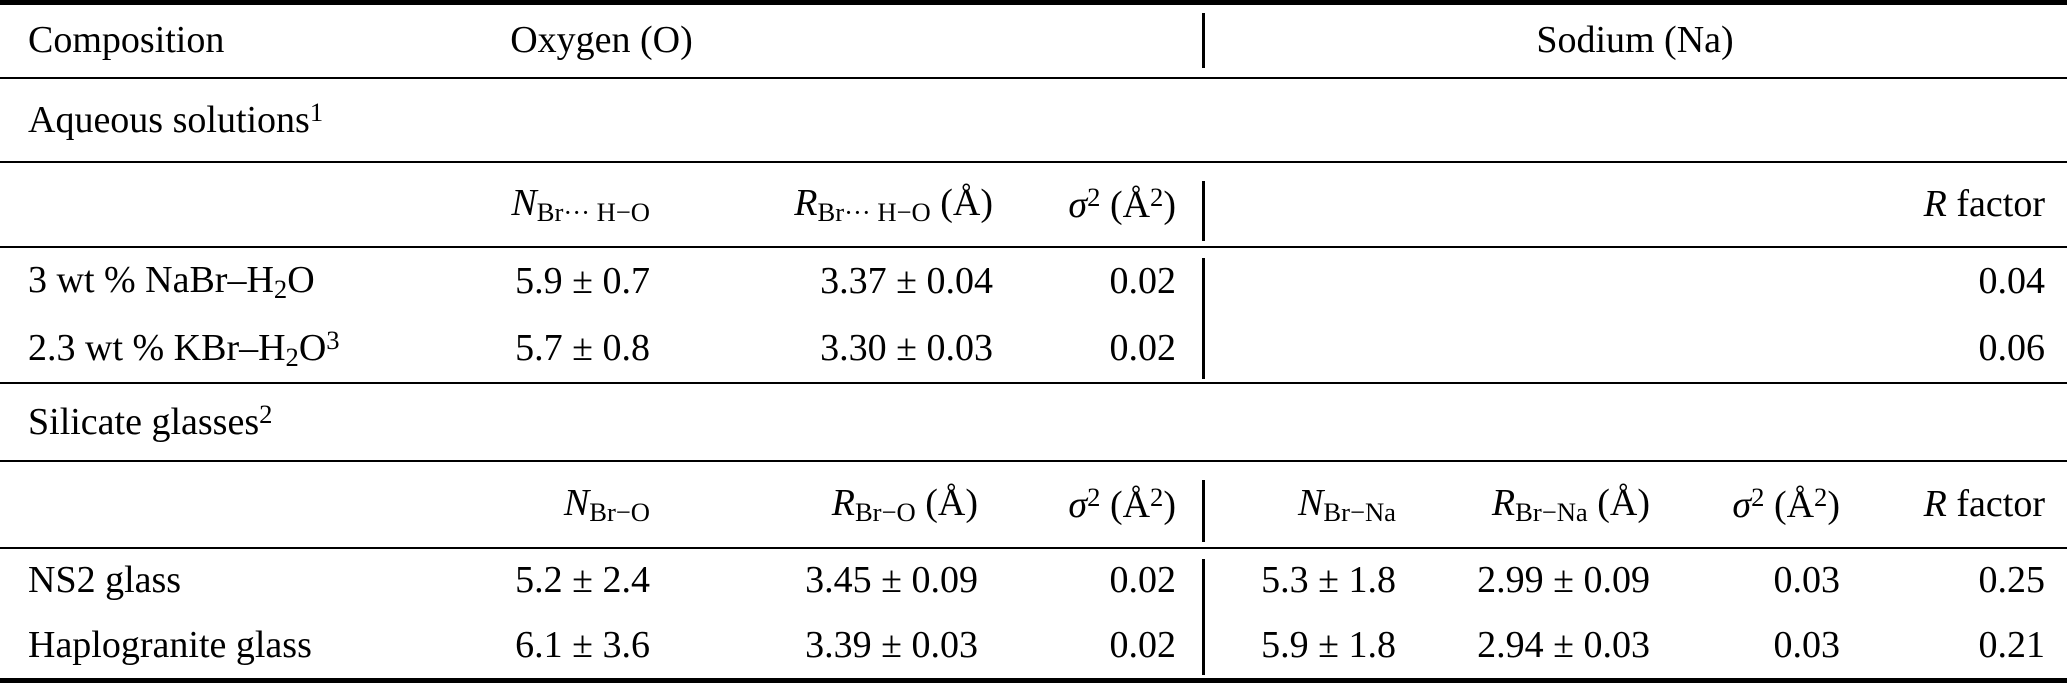  I want to click on cell-r-factor: 0.25, so click(2012, 580).